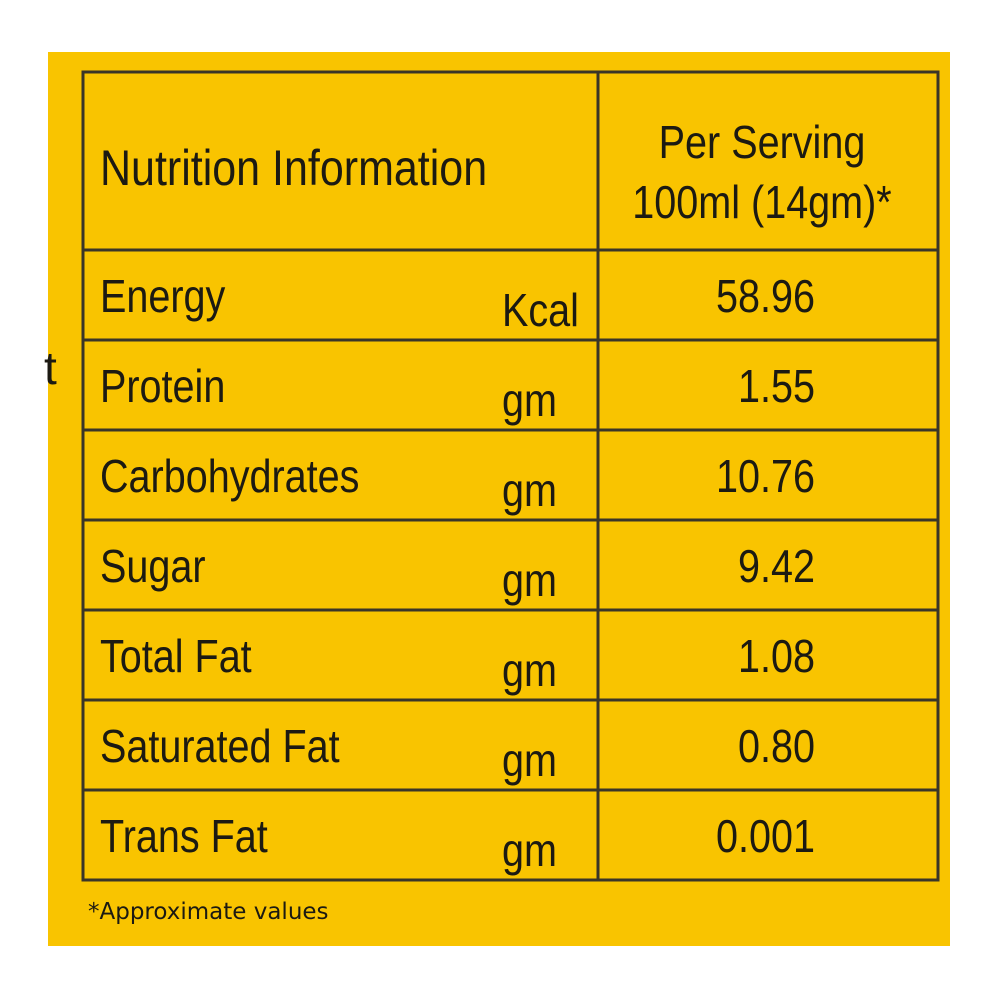 The image size is (1000, 1000). I want to click on nutrient-name: Carbohydrates, so click(229, 476).